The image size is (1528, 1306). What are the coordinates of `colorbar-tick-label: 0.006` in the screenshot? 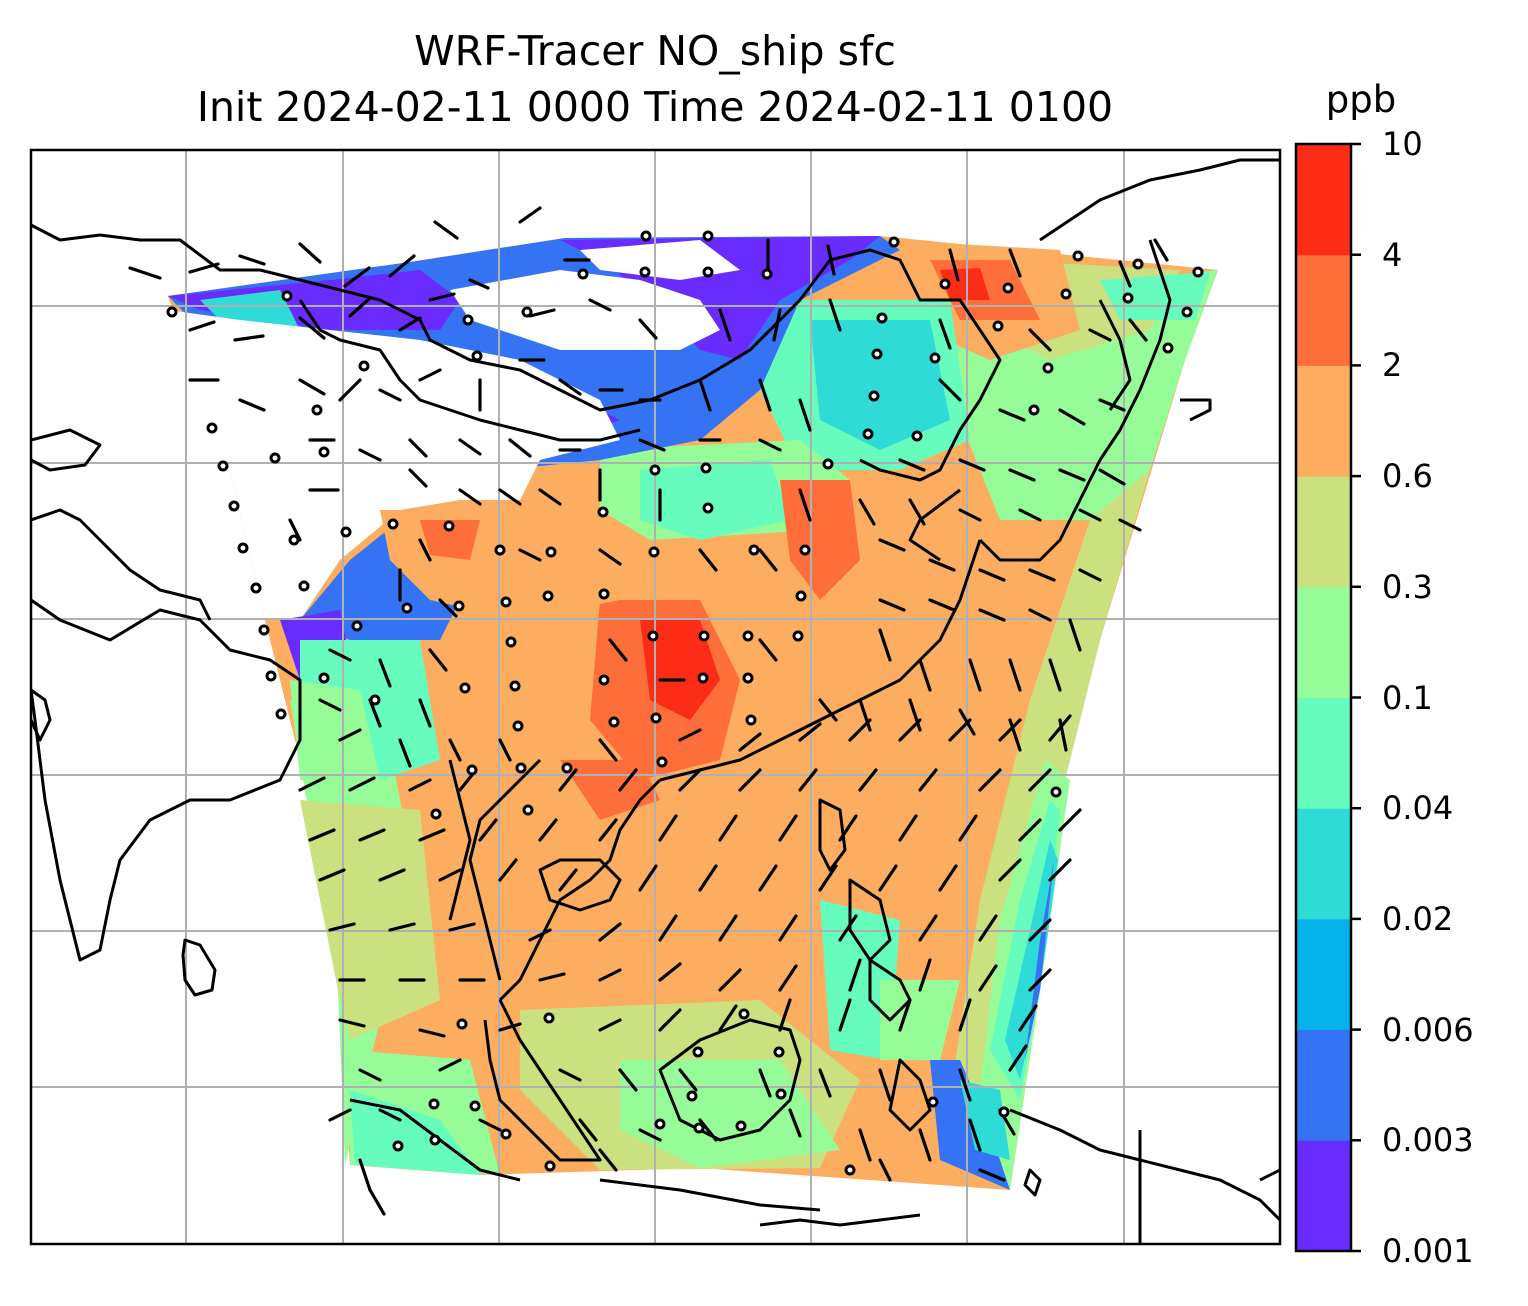 It's located at (1428, 1029).